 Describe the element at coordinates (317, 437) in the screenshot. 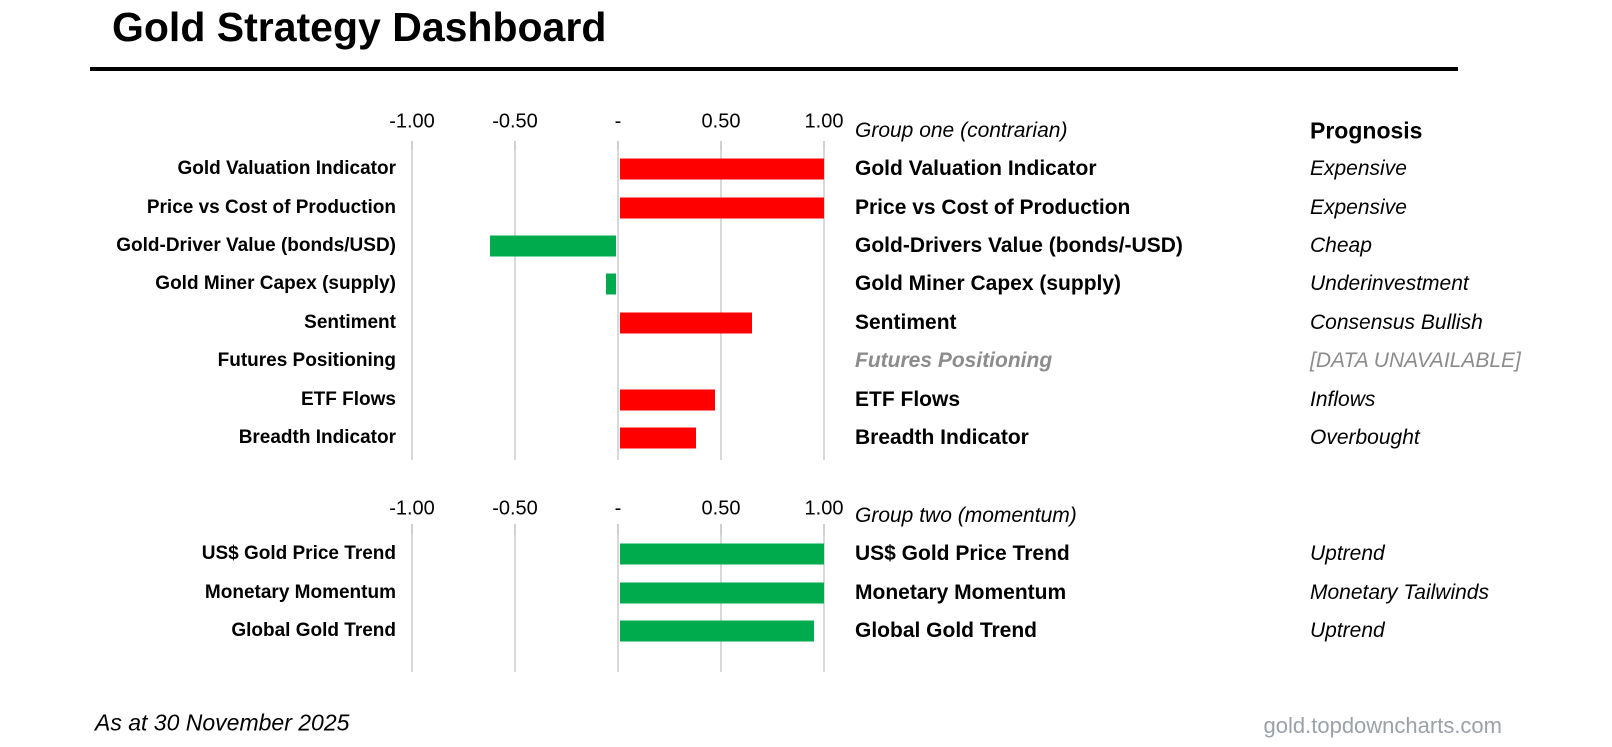

I see `category-label: Breadth Indicator` at that location.